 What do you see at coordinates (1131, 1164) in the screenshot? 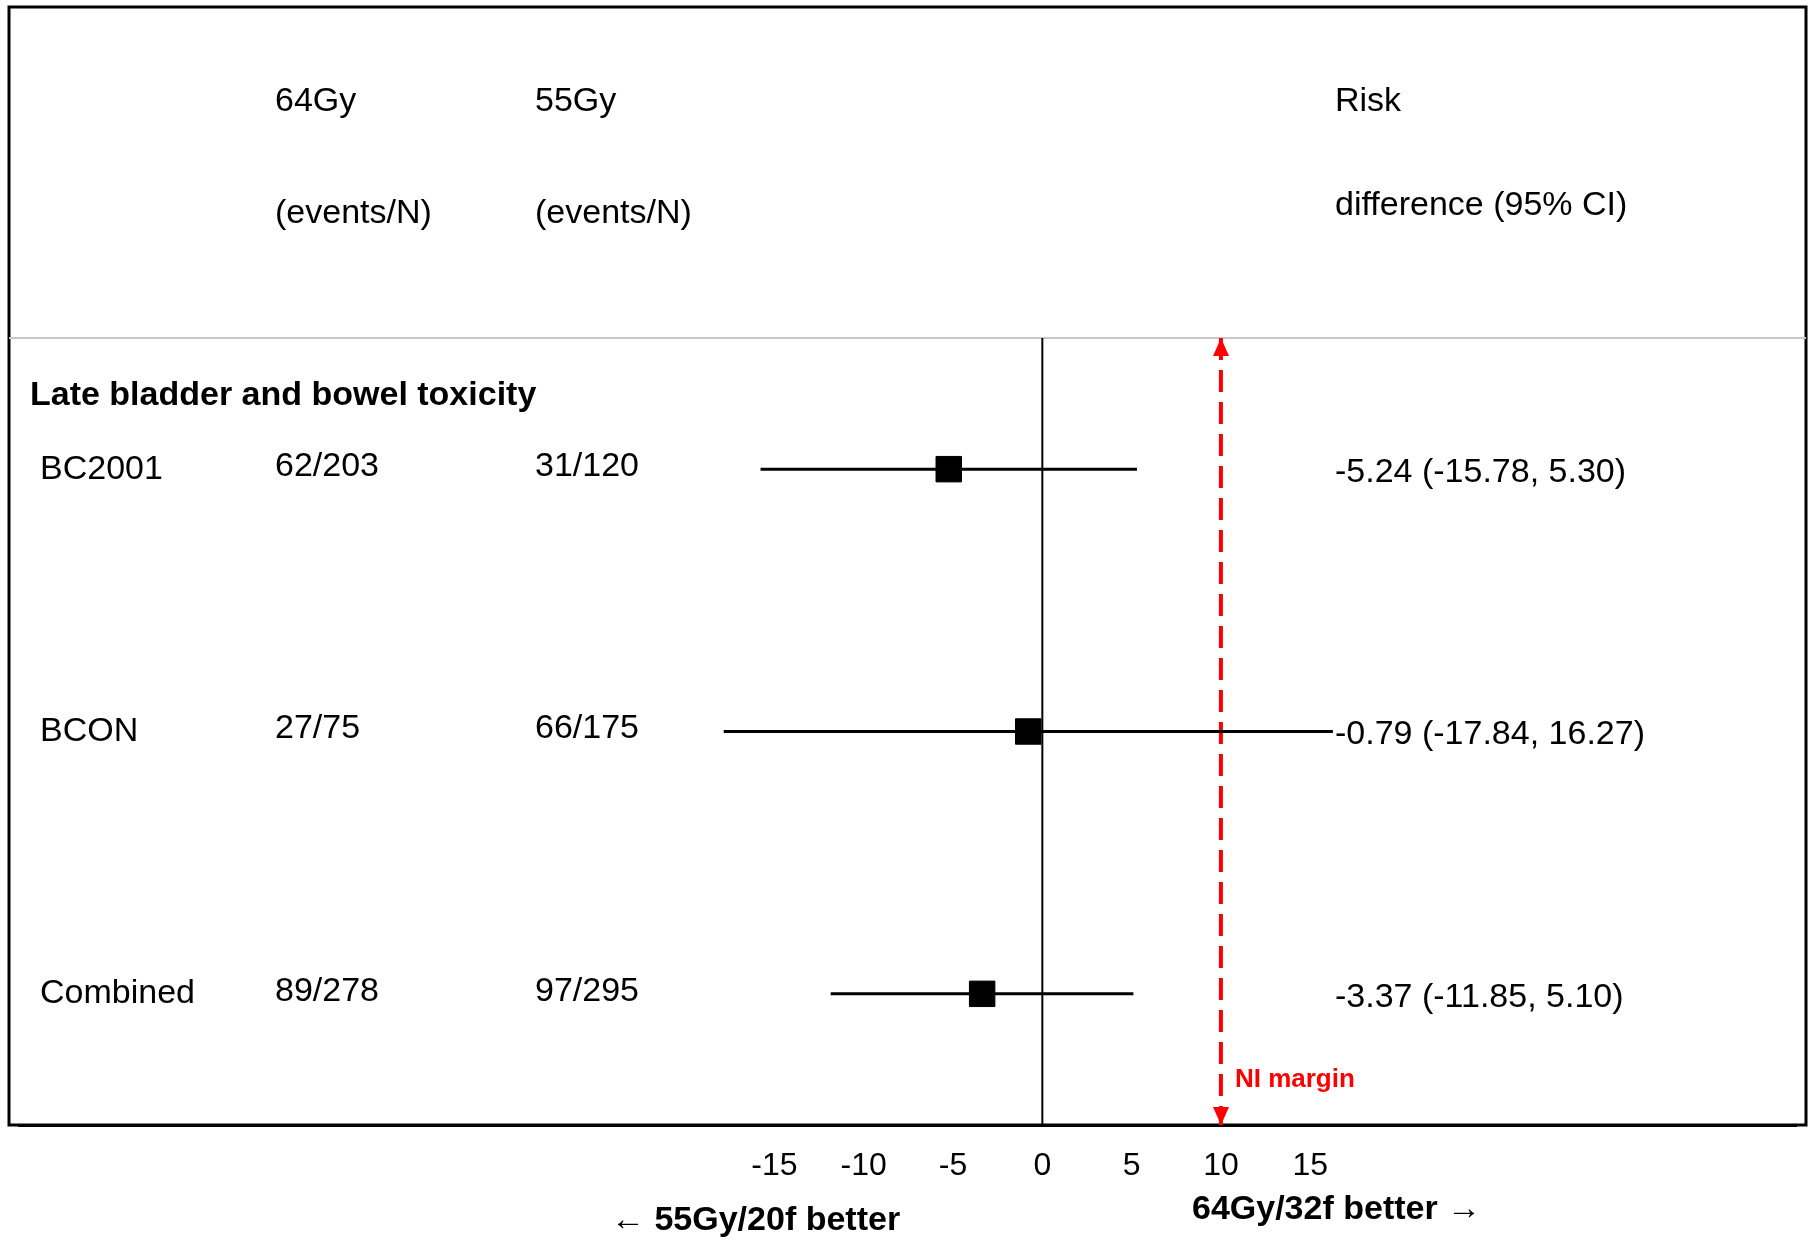
I see `x-tick-label: 5` at bounding box center [1131, 1164].